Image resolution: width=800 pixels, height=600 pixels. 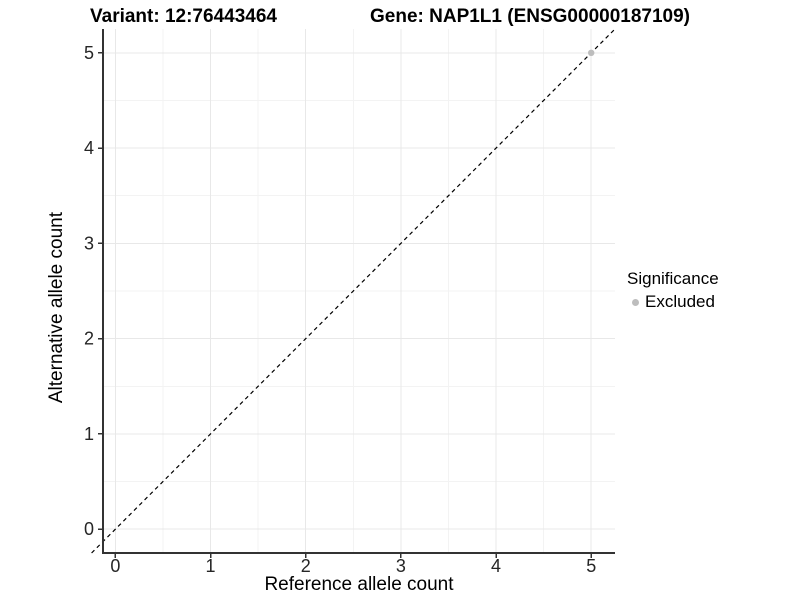 What do you see at coordinates (89, 434) in the screenshot?
I see `y-tick-label-1: 1` at bounding box center [89, 434].